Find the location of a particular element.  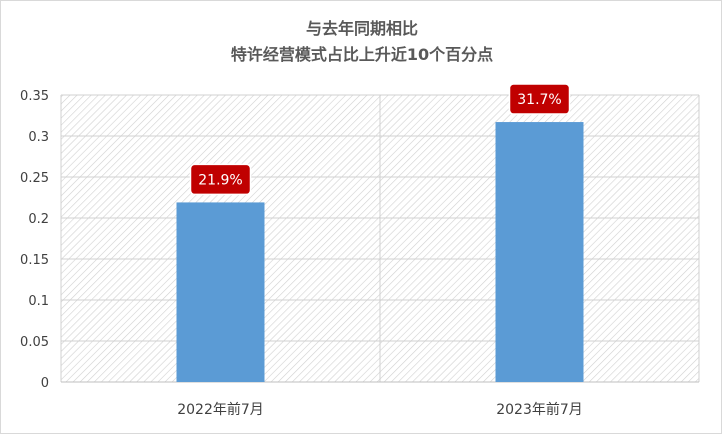

y-tick-label: 0.2 is located at coordinates (38, 219).